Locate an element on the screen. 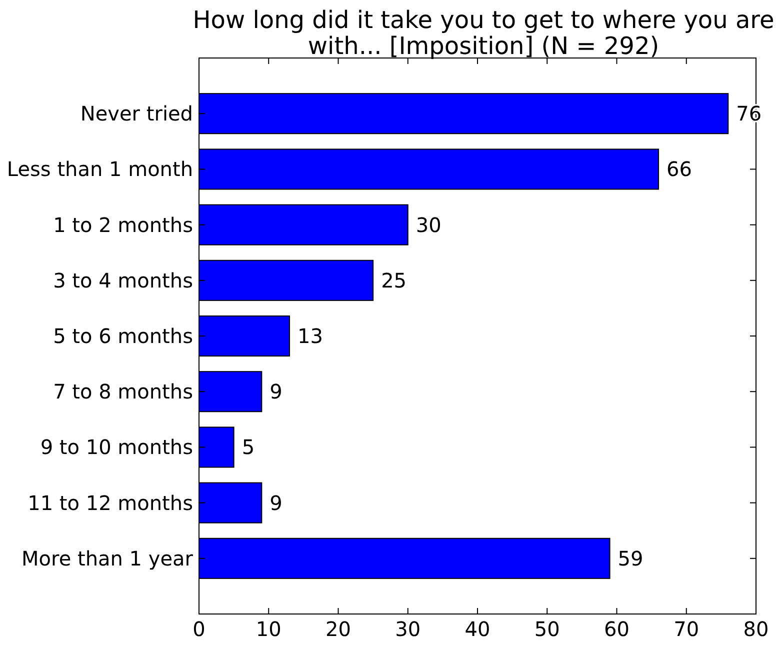 This screenshot has width=776, height=647. x-tick-label: 20 is located at coordinates (338, 629).